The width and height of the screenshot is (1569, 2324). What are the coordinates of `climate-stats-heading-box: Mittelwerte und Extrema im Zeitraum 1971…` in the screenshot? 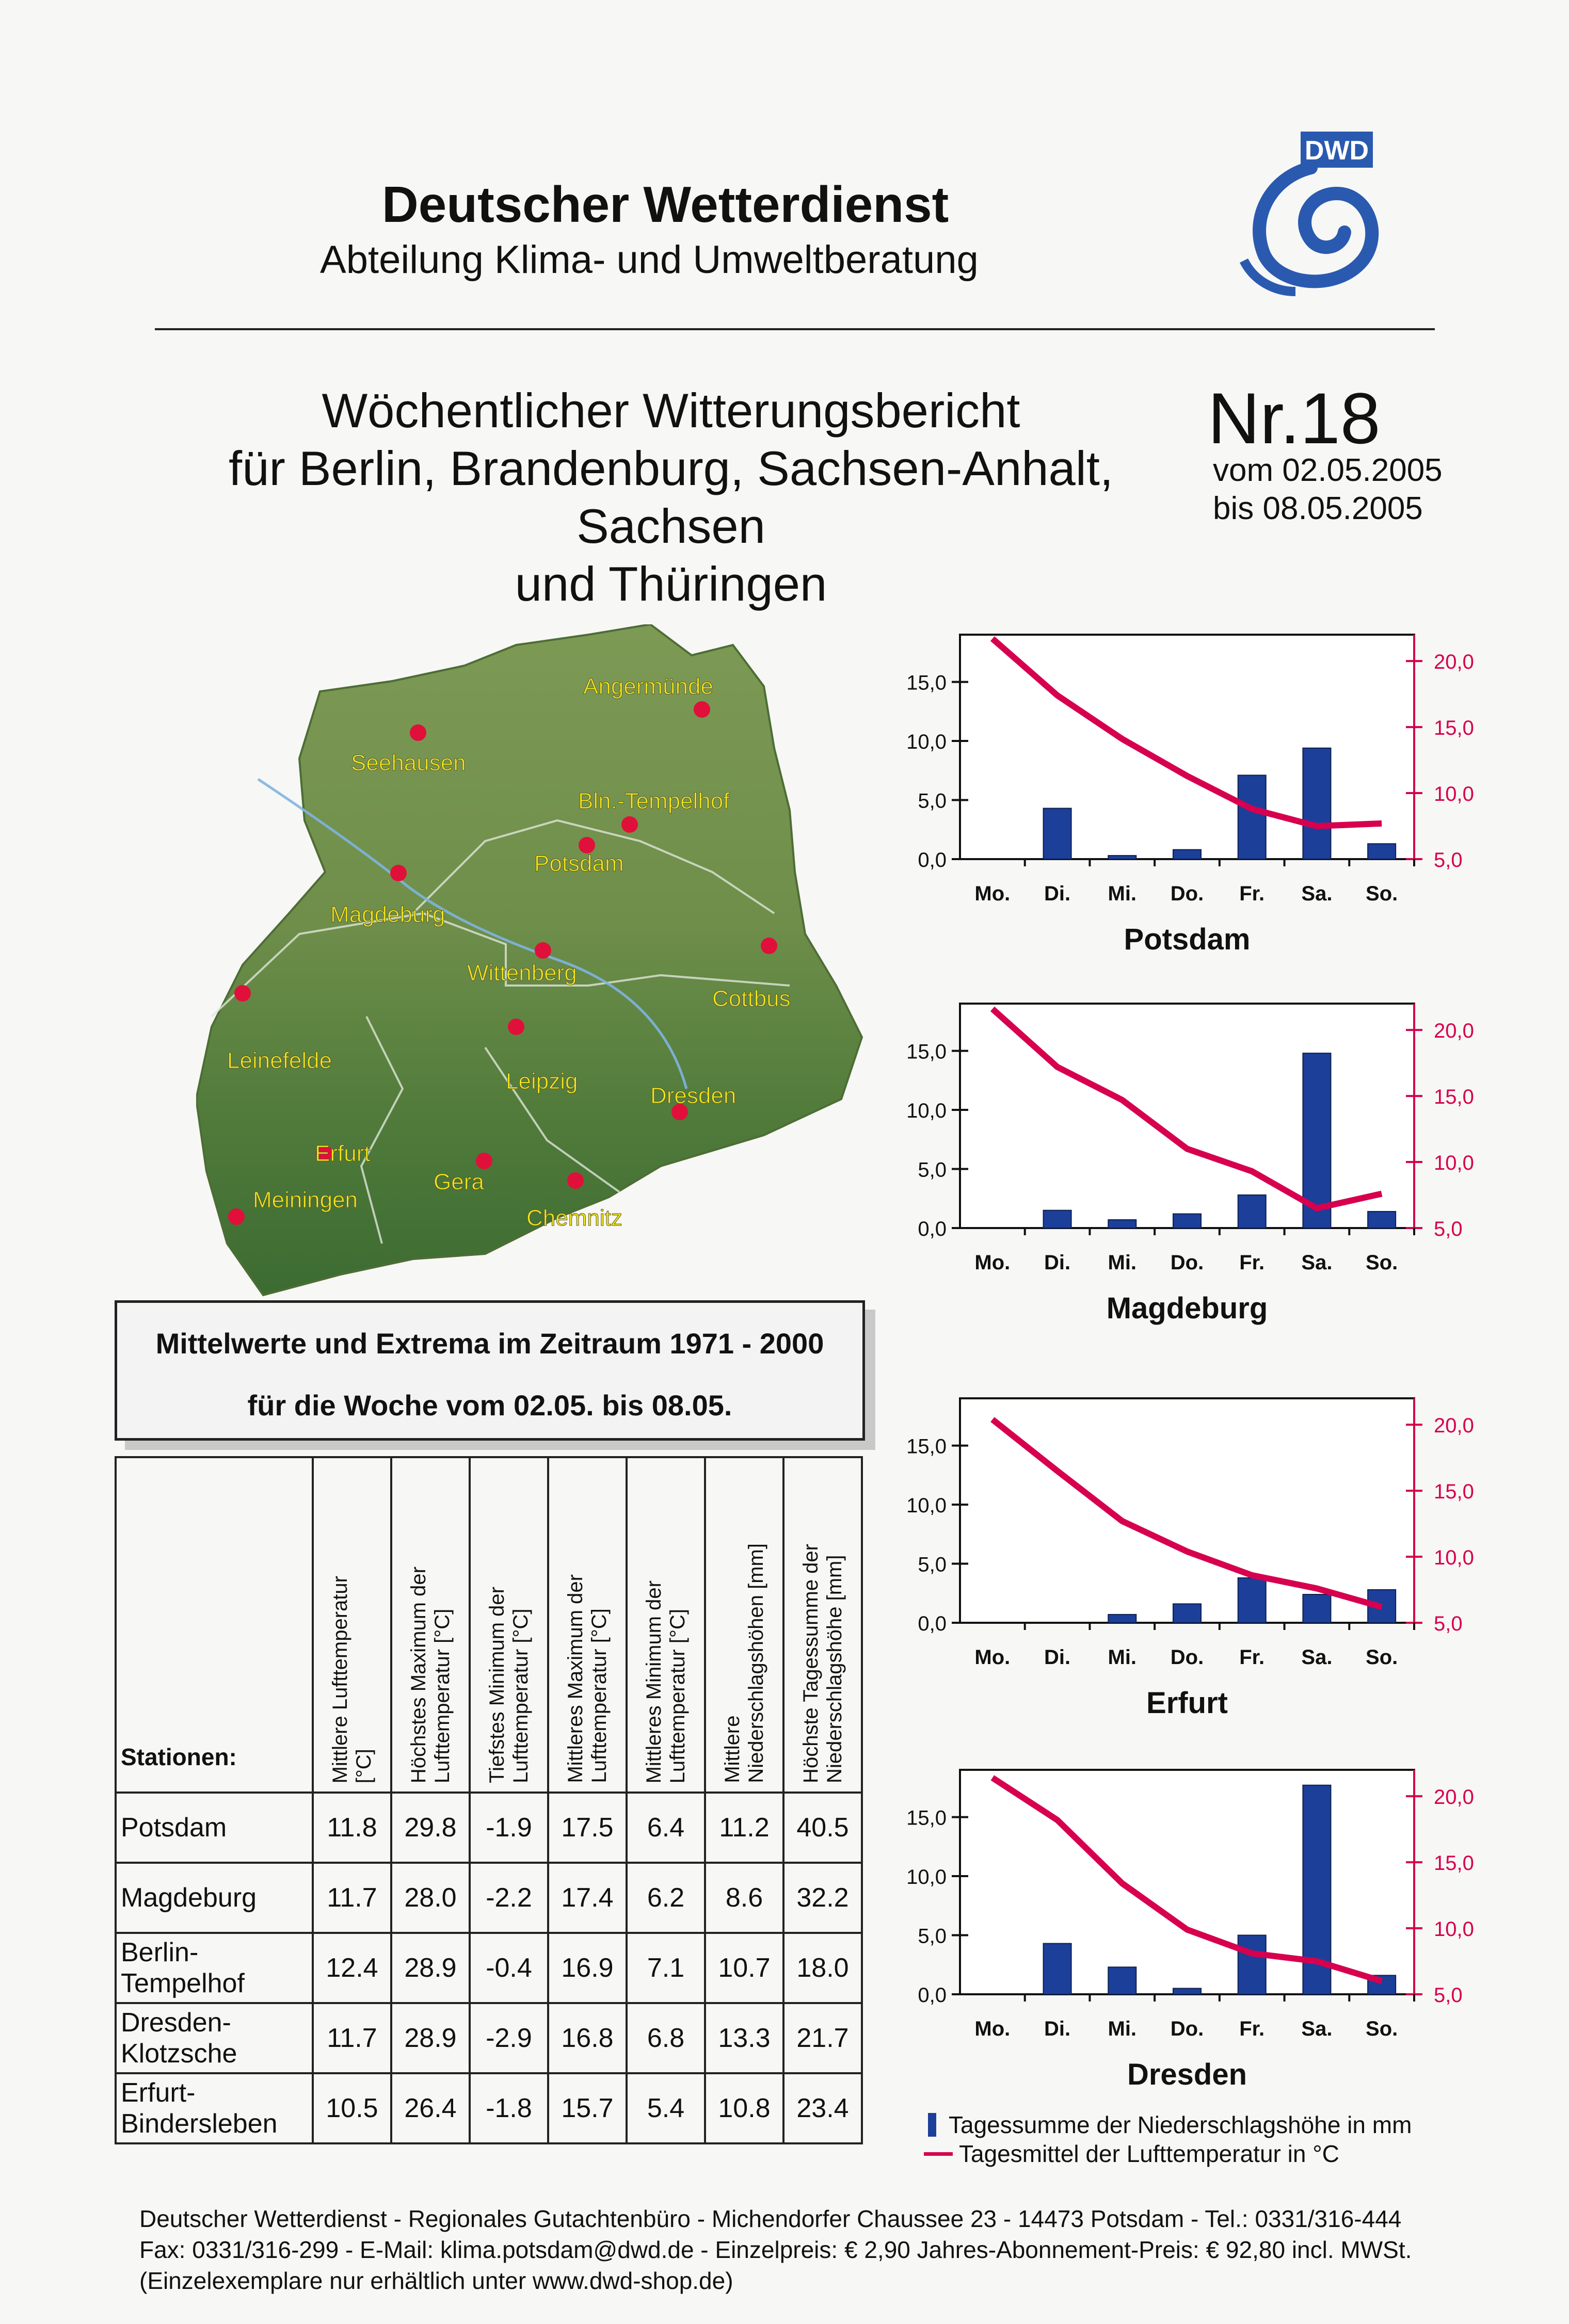 It's located at (490, 1371).